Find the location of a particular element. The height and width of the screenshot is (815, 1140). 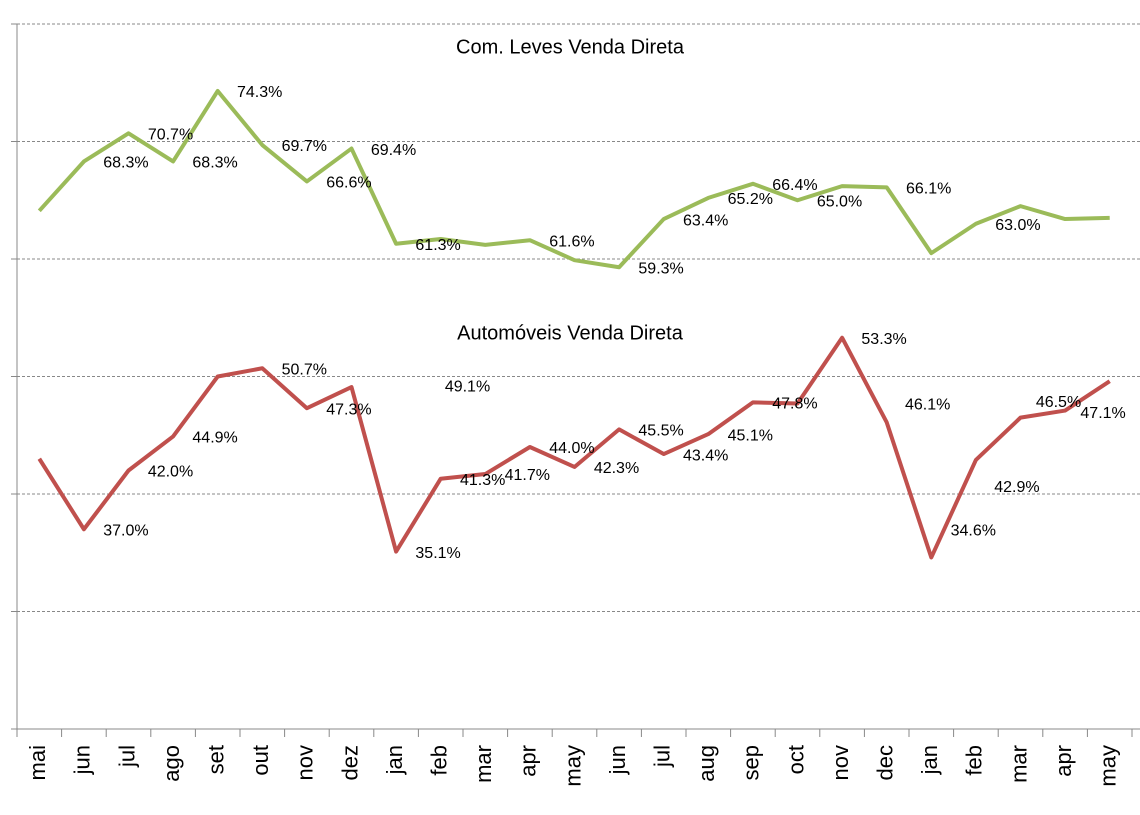

data-label: 66.6% is located at coordinates (348, 183).